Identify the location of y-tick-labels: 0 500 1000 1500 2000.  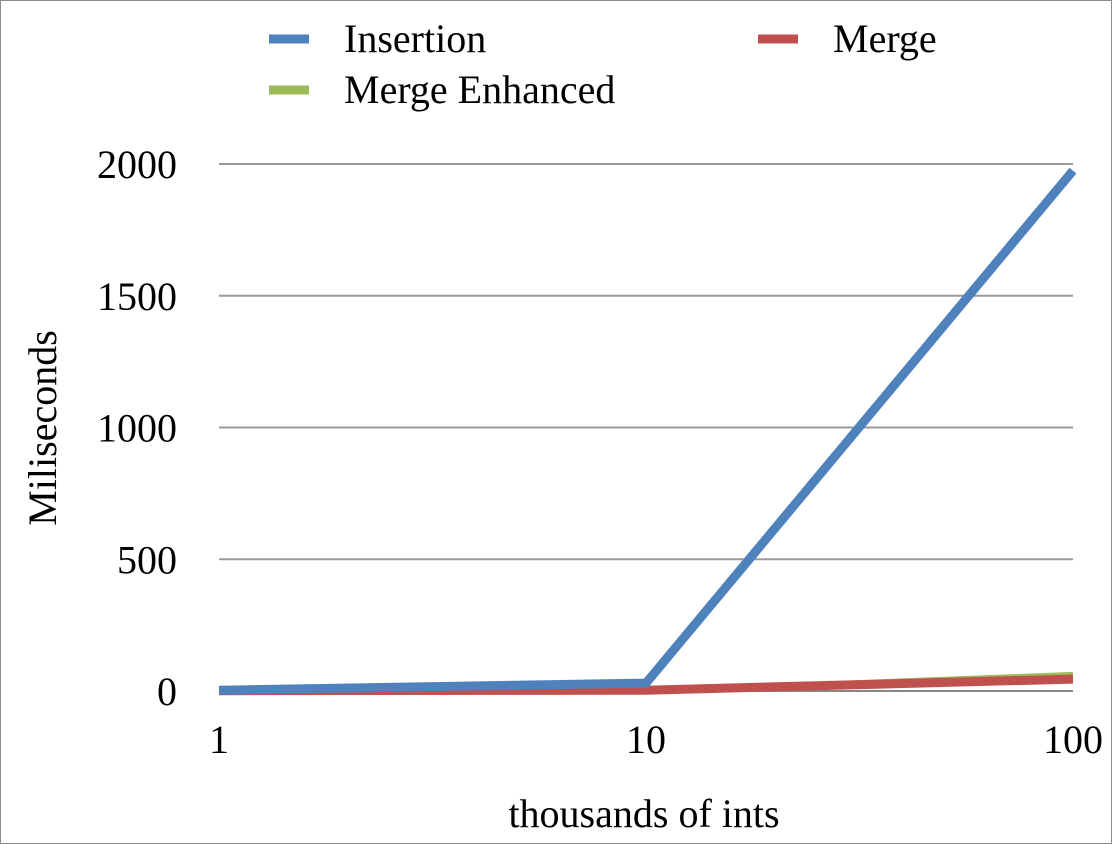
(137, 428).